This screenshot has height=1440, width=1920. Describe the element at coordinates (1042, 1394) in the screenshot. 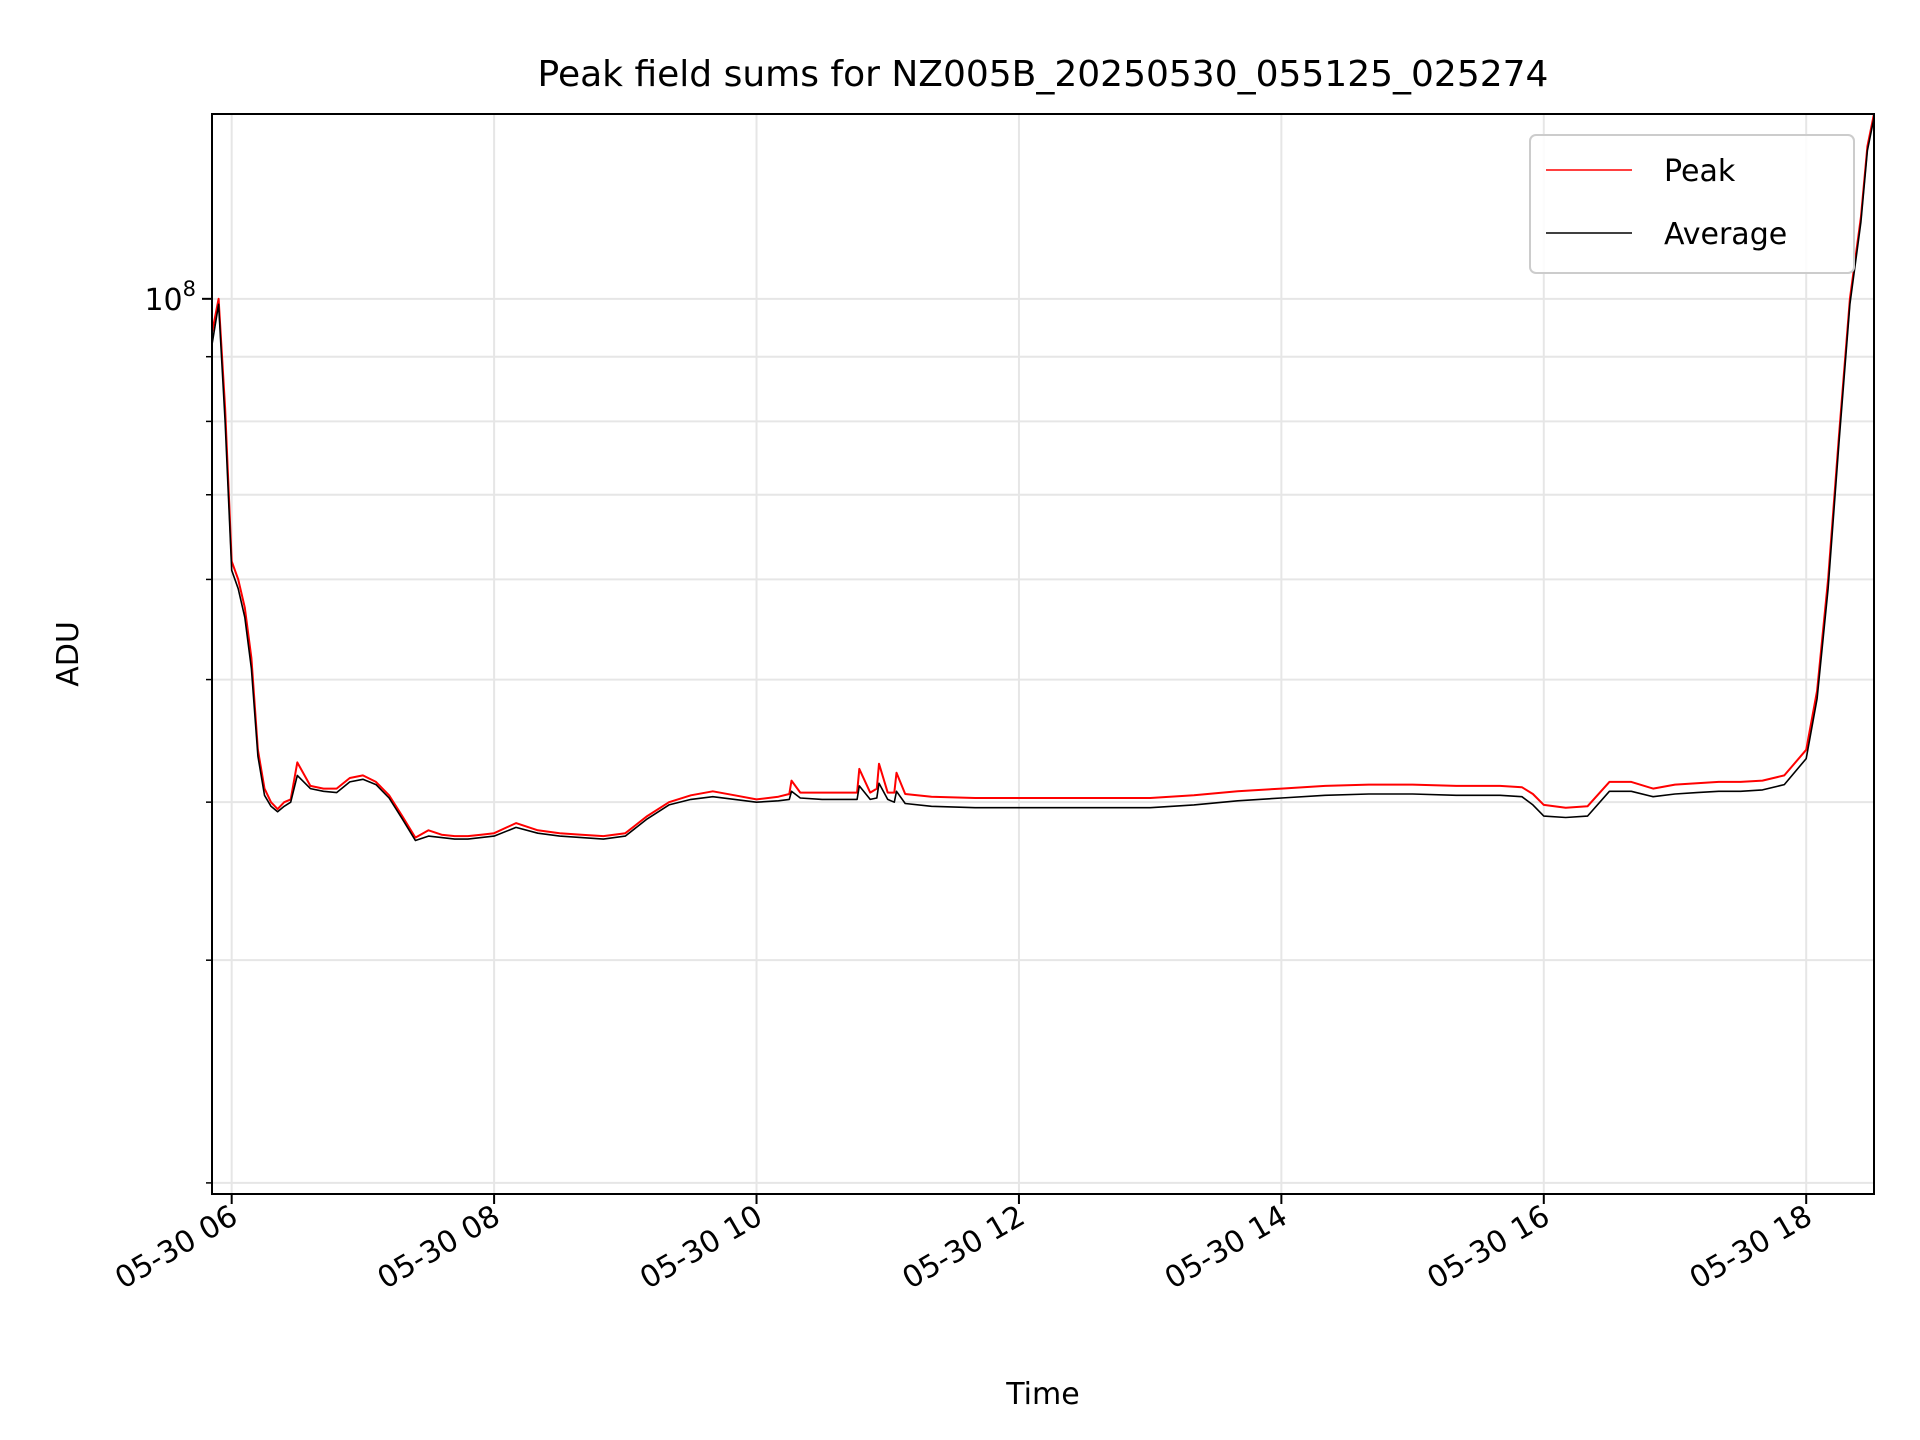

I see `x-axis-label: Time` at that location.